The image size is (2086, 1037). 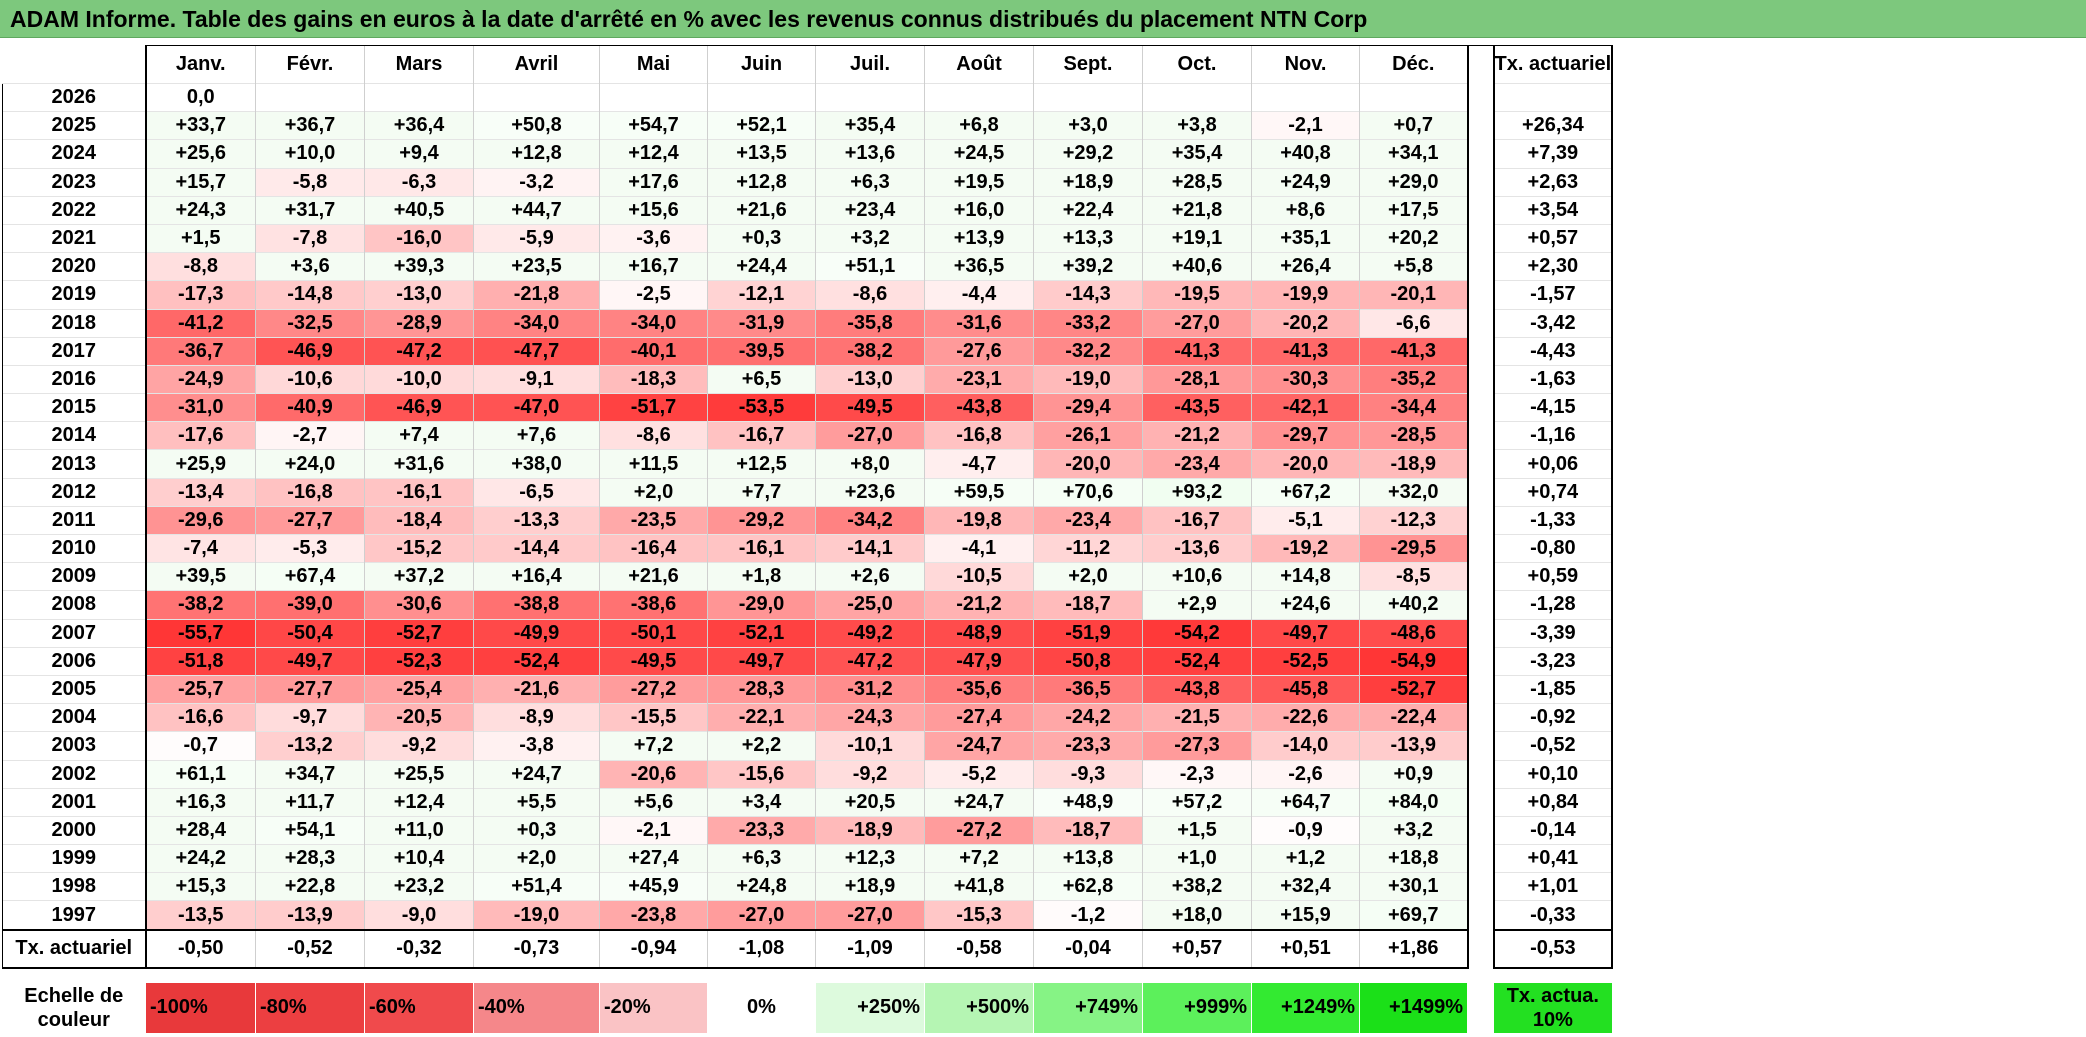 What do you see at coordinates (1553, 182) in the screenshot?
I see `annual-rate-cell: +2,63` at bounding box center [1553, 182].